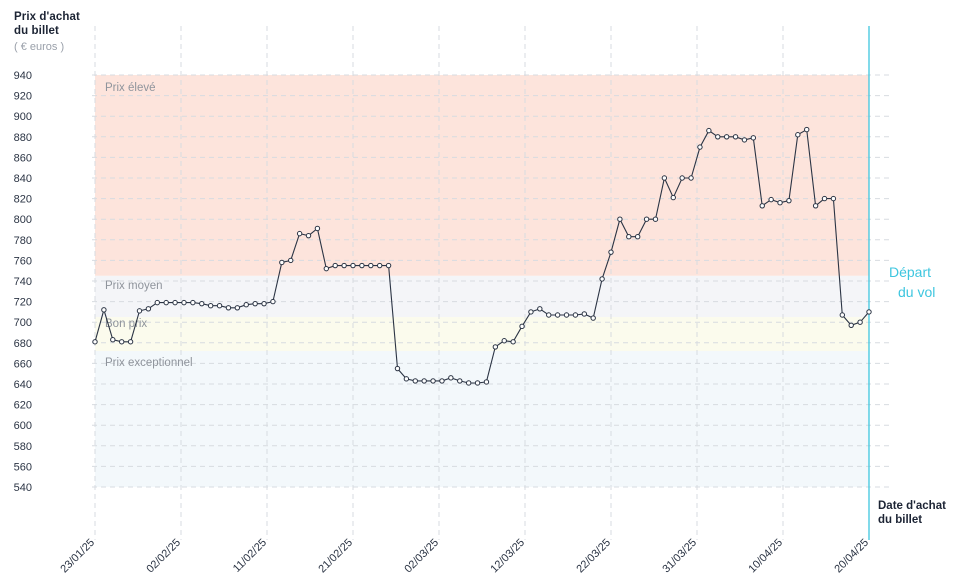 The height and width of the screenshot is (585, 958). What do you see at coordinates (23, 364) in the screenshot?
I see `y-tick-label: 660` at bounding box center [23, 364].